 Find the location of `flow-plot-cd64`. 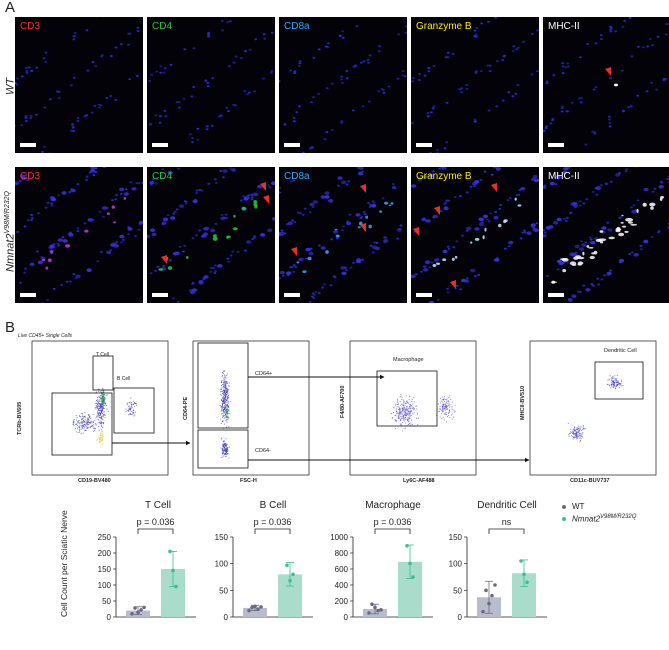

flow-plot-cd64 is located at coordinates (251, 408).